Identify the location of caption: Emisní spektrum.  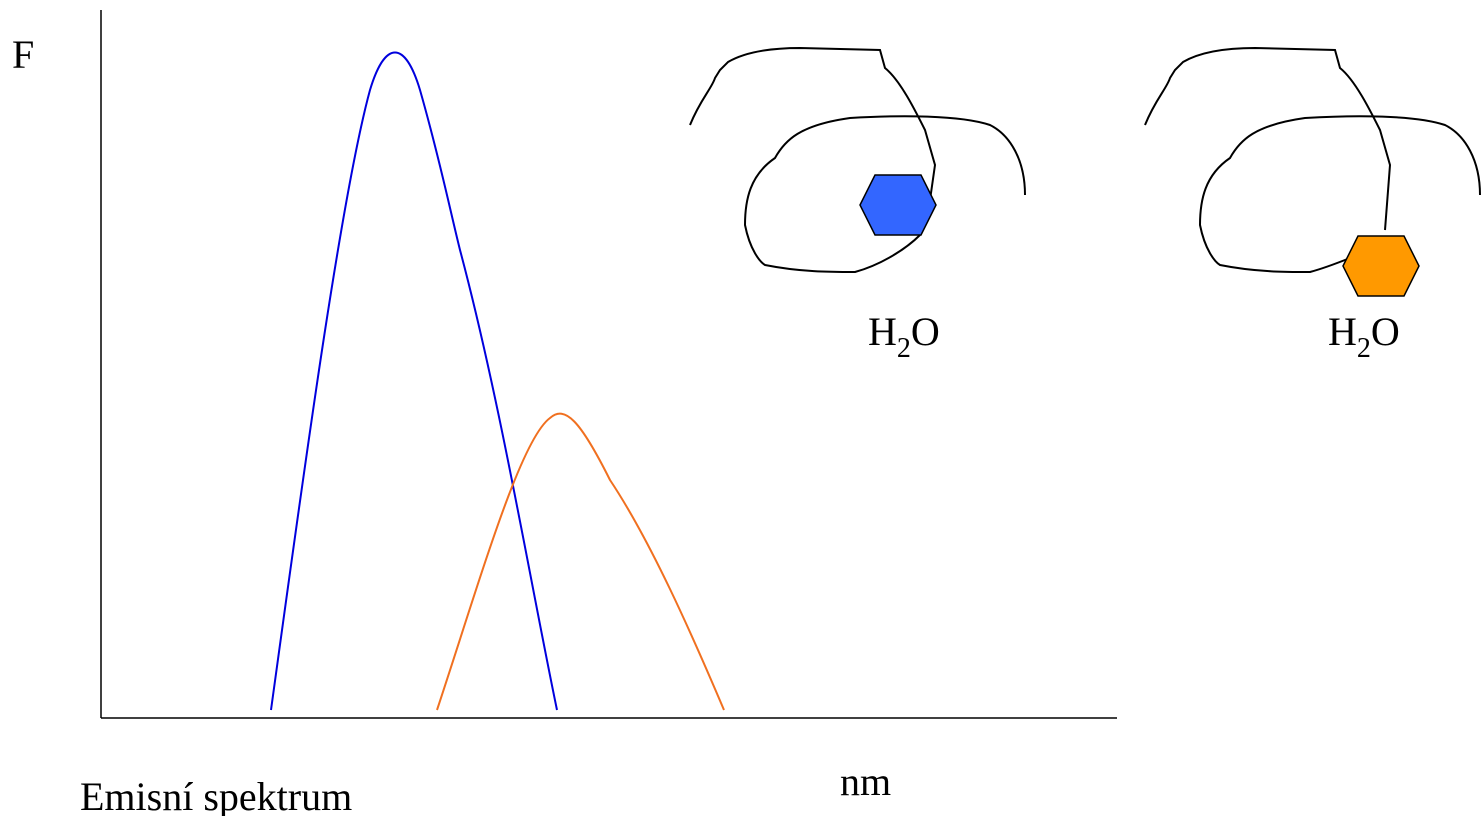
(216, 795).